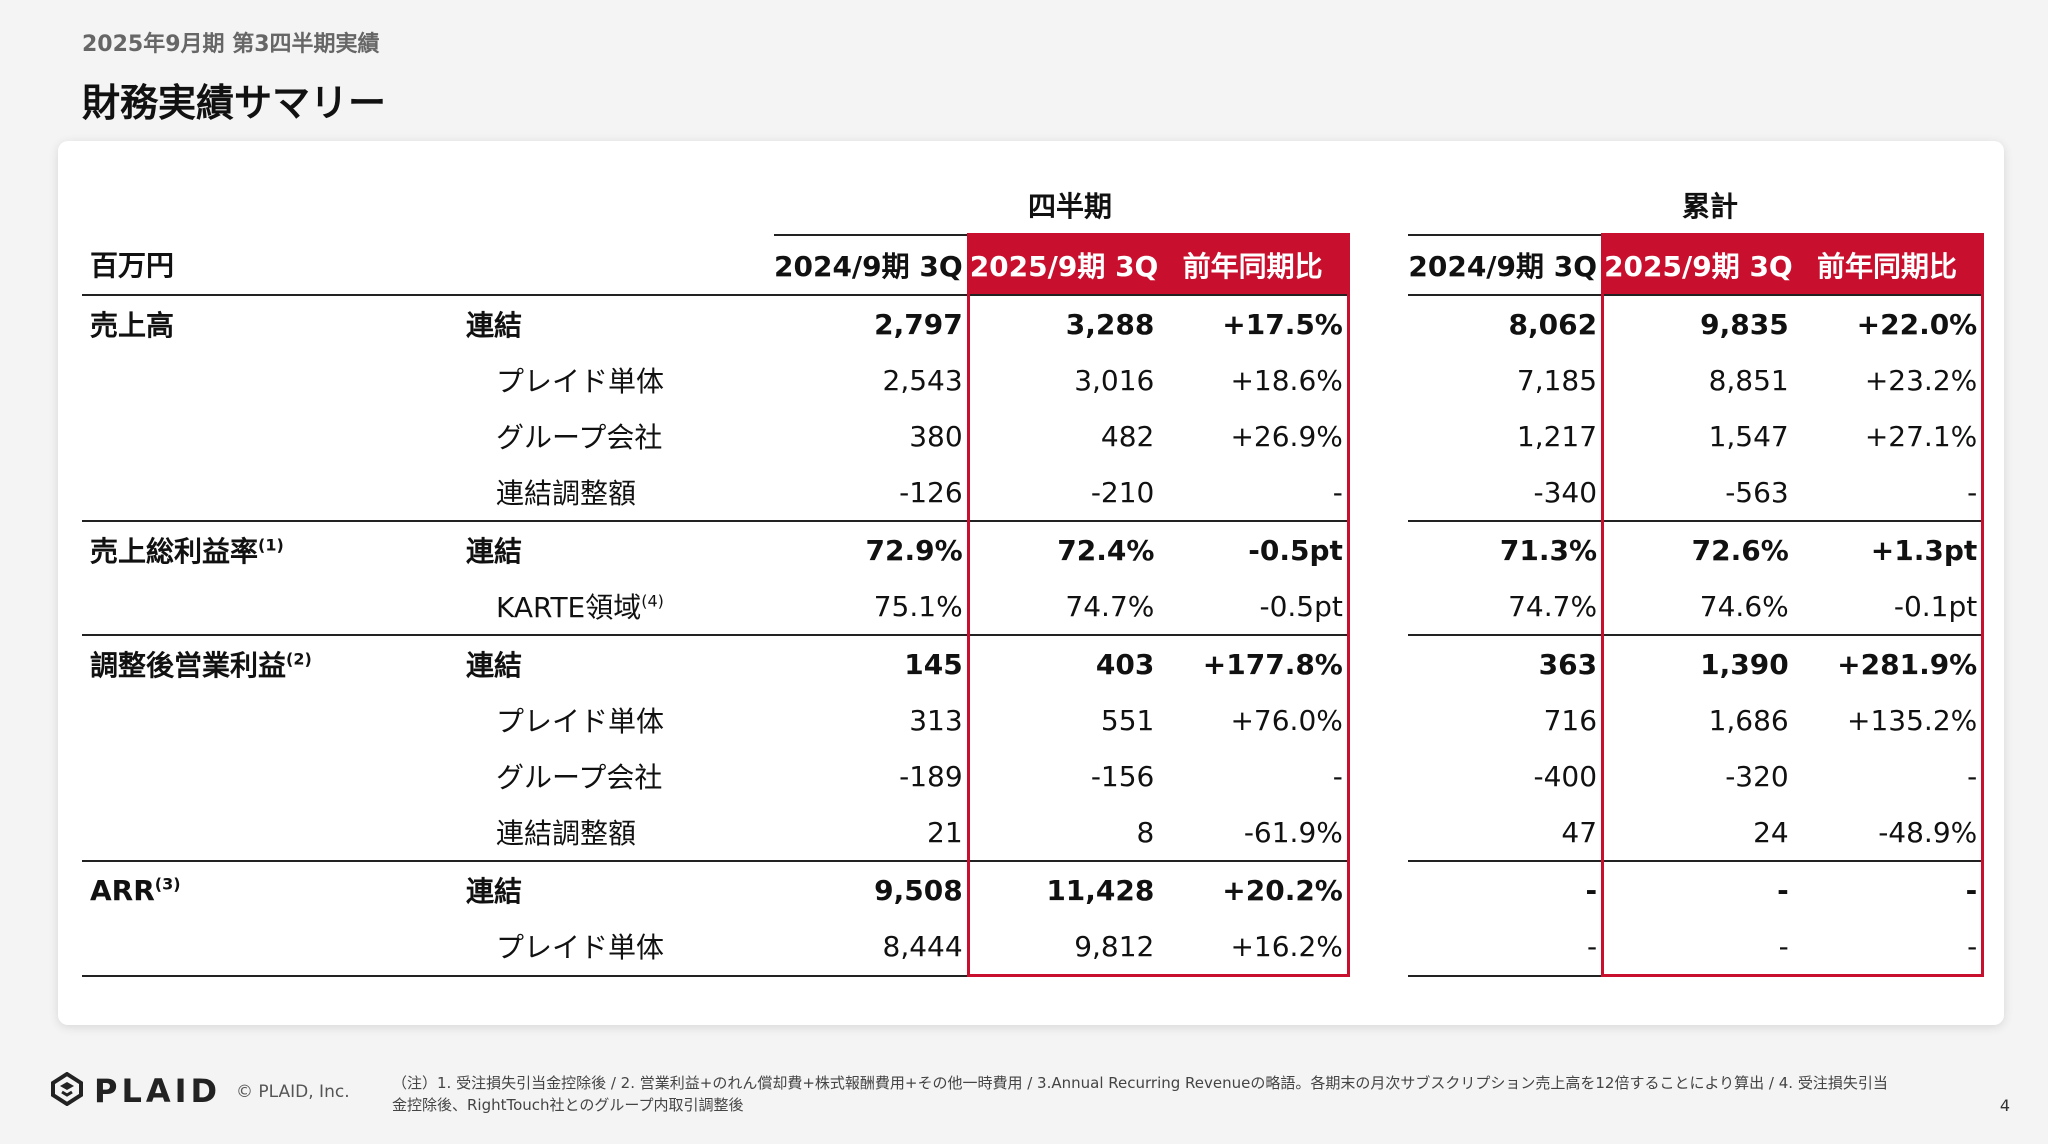  I want to click on quarter-yoy-value: +17.5%, so click(1254, 323).